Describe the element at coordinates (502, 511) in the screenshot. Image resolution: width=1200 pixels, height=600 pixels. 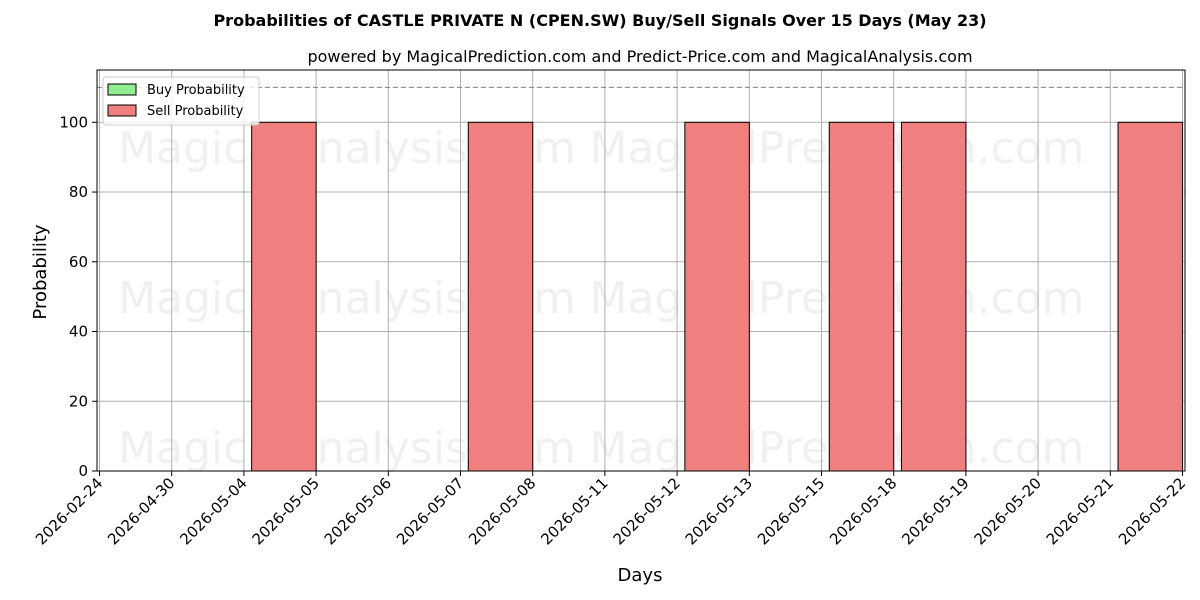
I see `x-tick-label: 2026-05-08` at that location.